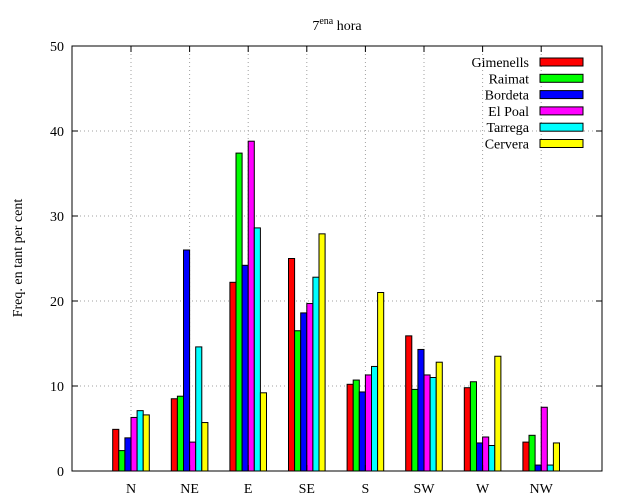 The width and height of the screenshot is (630, 503). What do you see at coordinates (425, 489) in the screenshot?
I see `x-tick-label: SW` at bounding box center [425, 489].